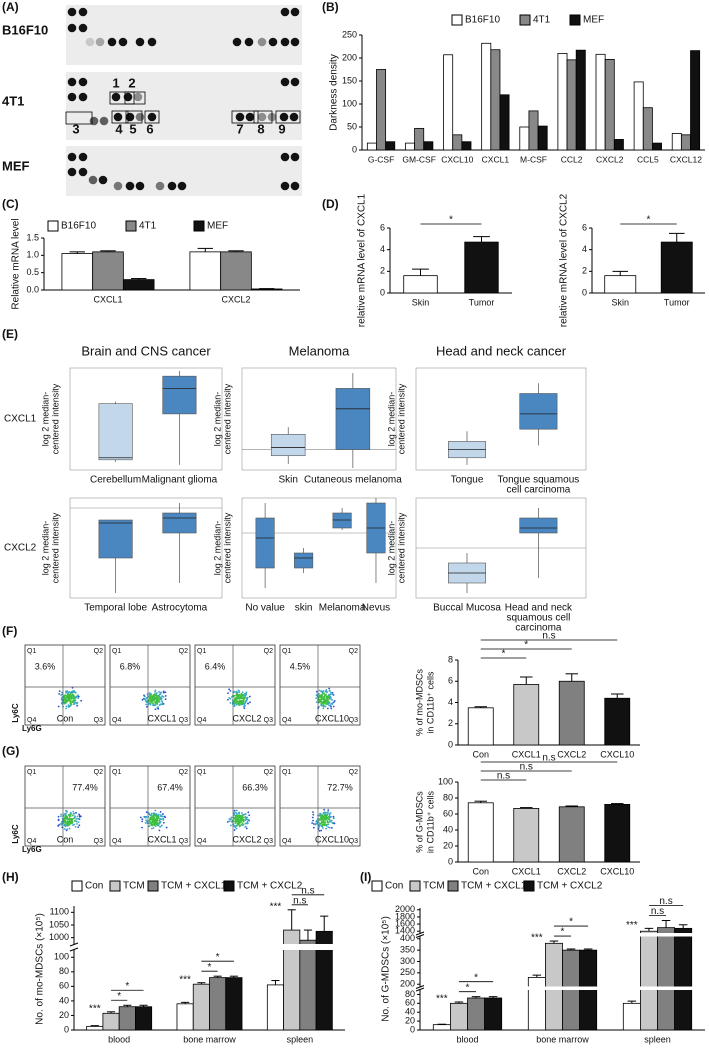  I want to click on significance-label: ***, so click(537, 938).